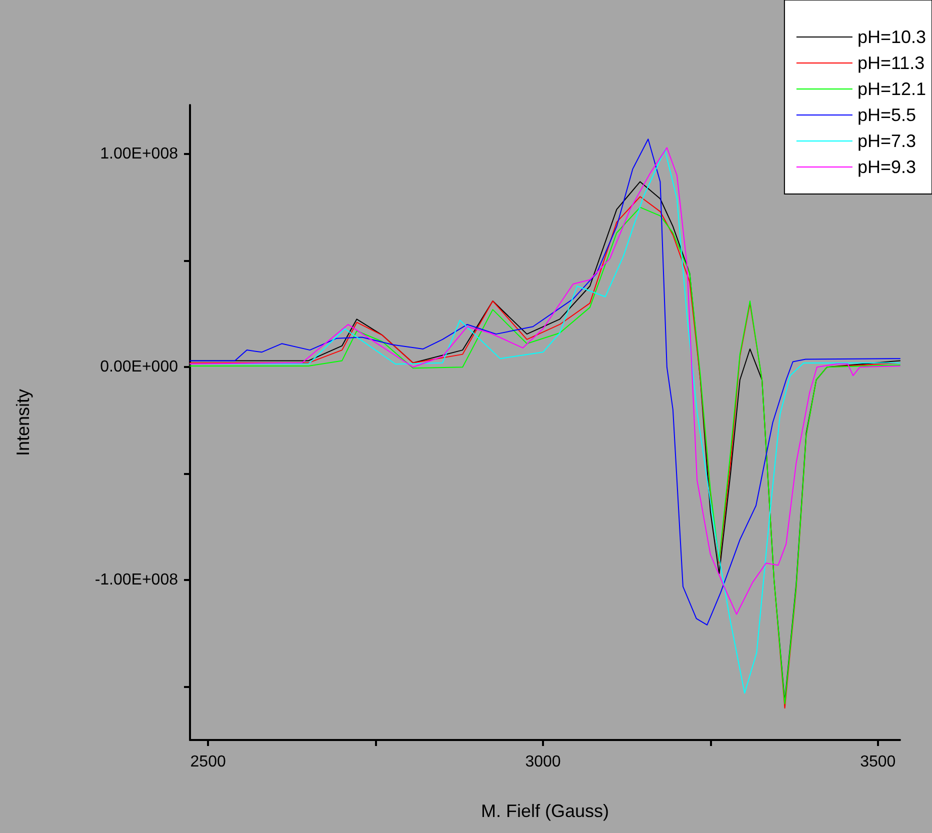  Describe the element at coordinates (23, 422) in the screenshot. I see `y-axis-title: Intensity` at that location.